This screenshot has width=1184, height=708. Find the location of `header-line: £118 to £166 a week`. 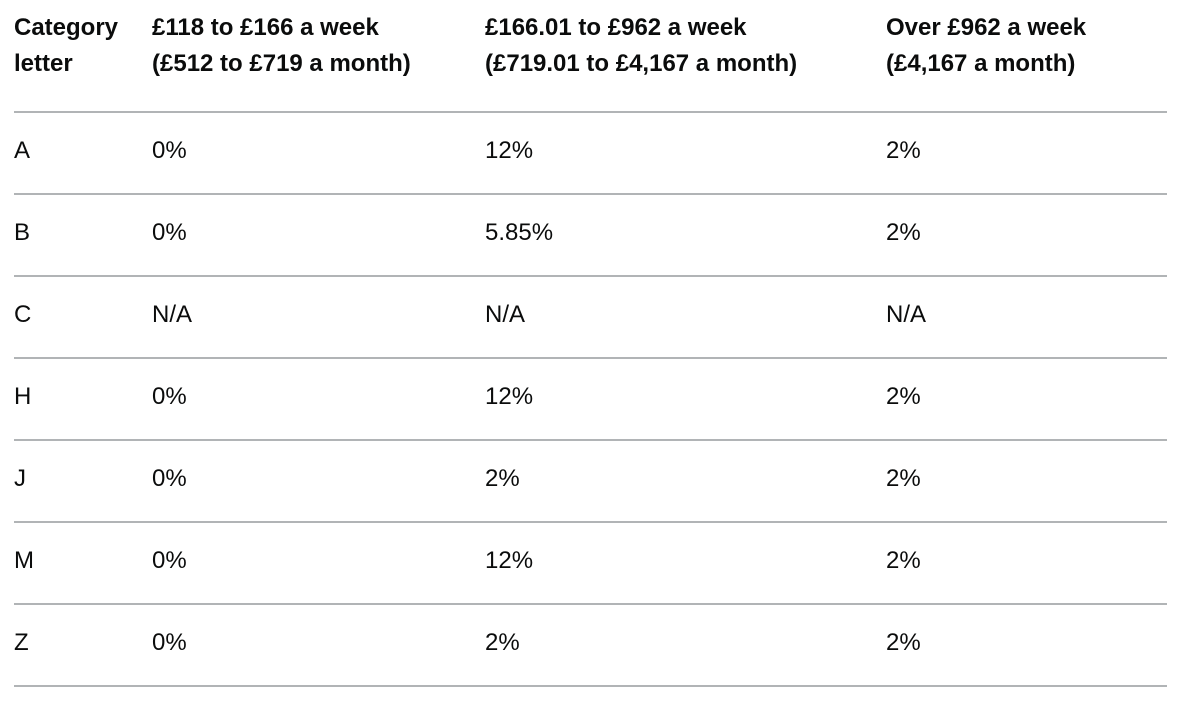

header-line: £118 to £166 a week is located at coordinates (265, 27).